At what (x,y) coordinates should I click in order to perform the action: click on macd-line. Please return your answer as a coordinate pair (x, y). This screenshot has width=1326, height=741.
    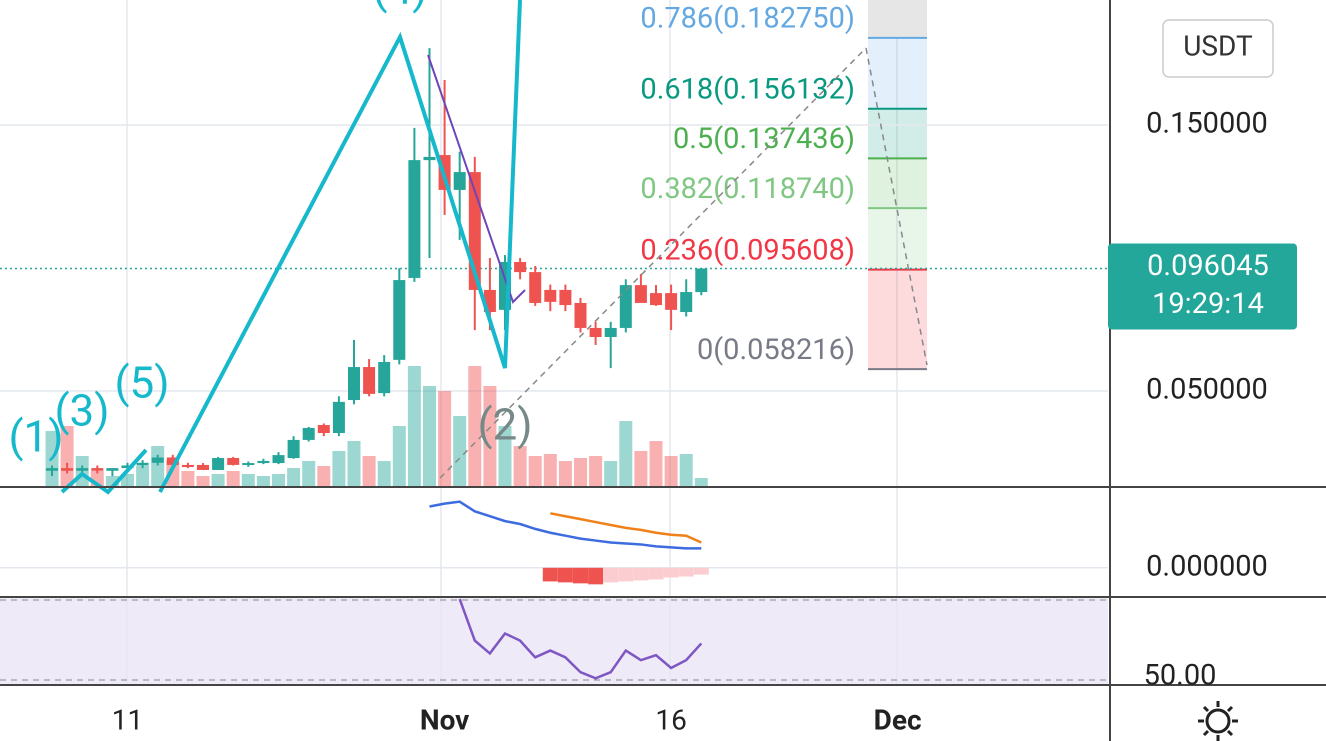
    Looking at the image, I should click on (565, 525).